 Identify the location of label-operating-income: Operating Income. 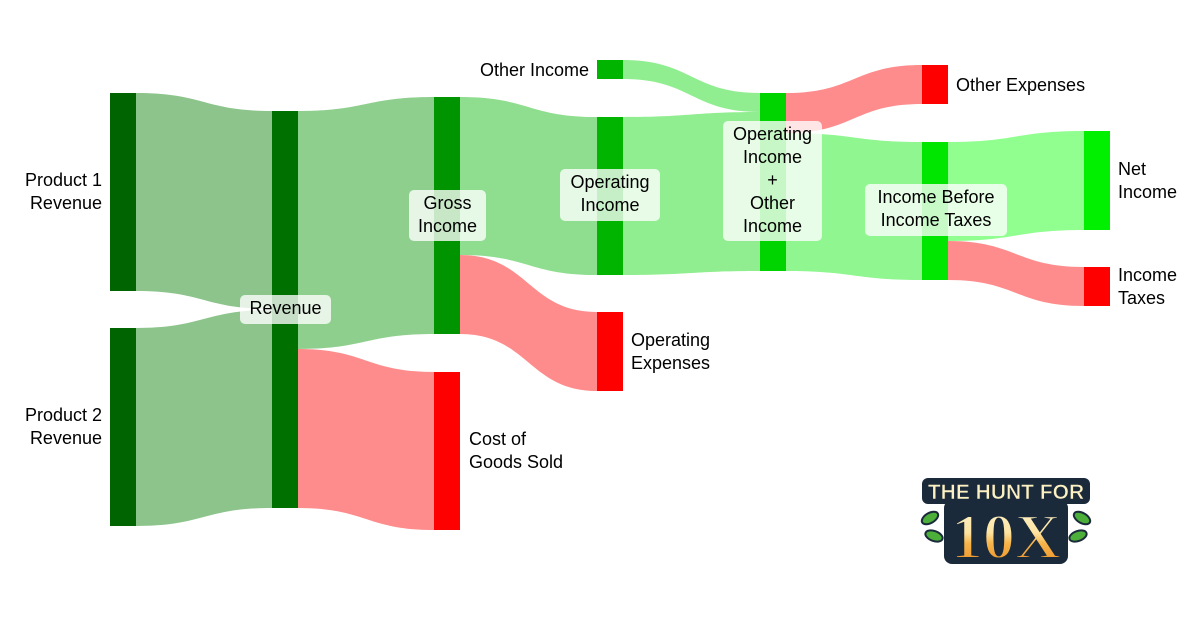
(610, 195).